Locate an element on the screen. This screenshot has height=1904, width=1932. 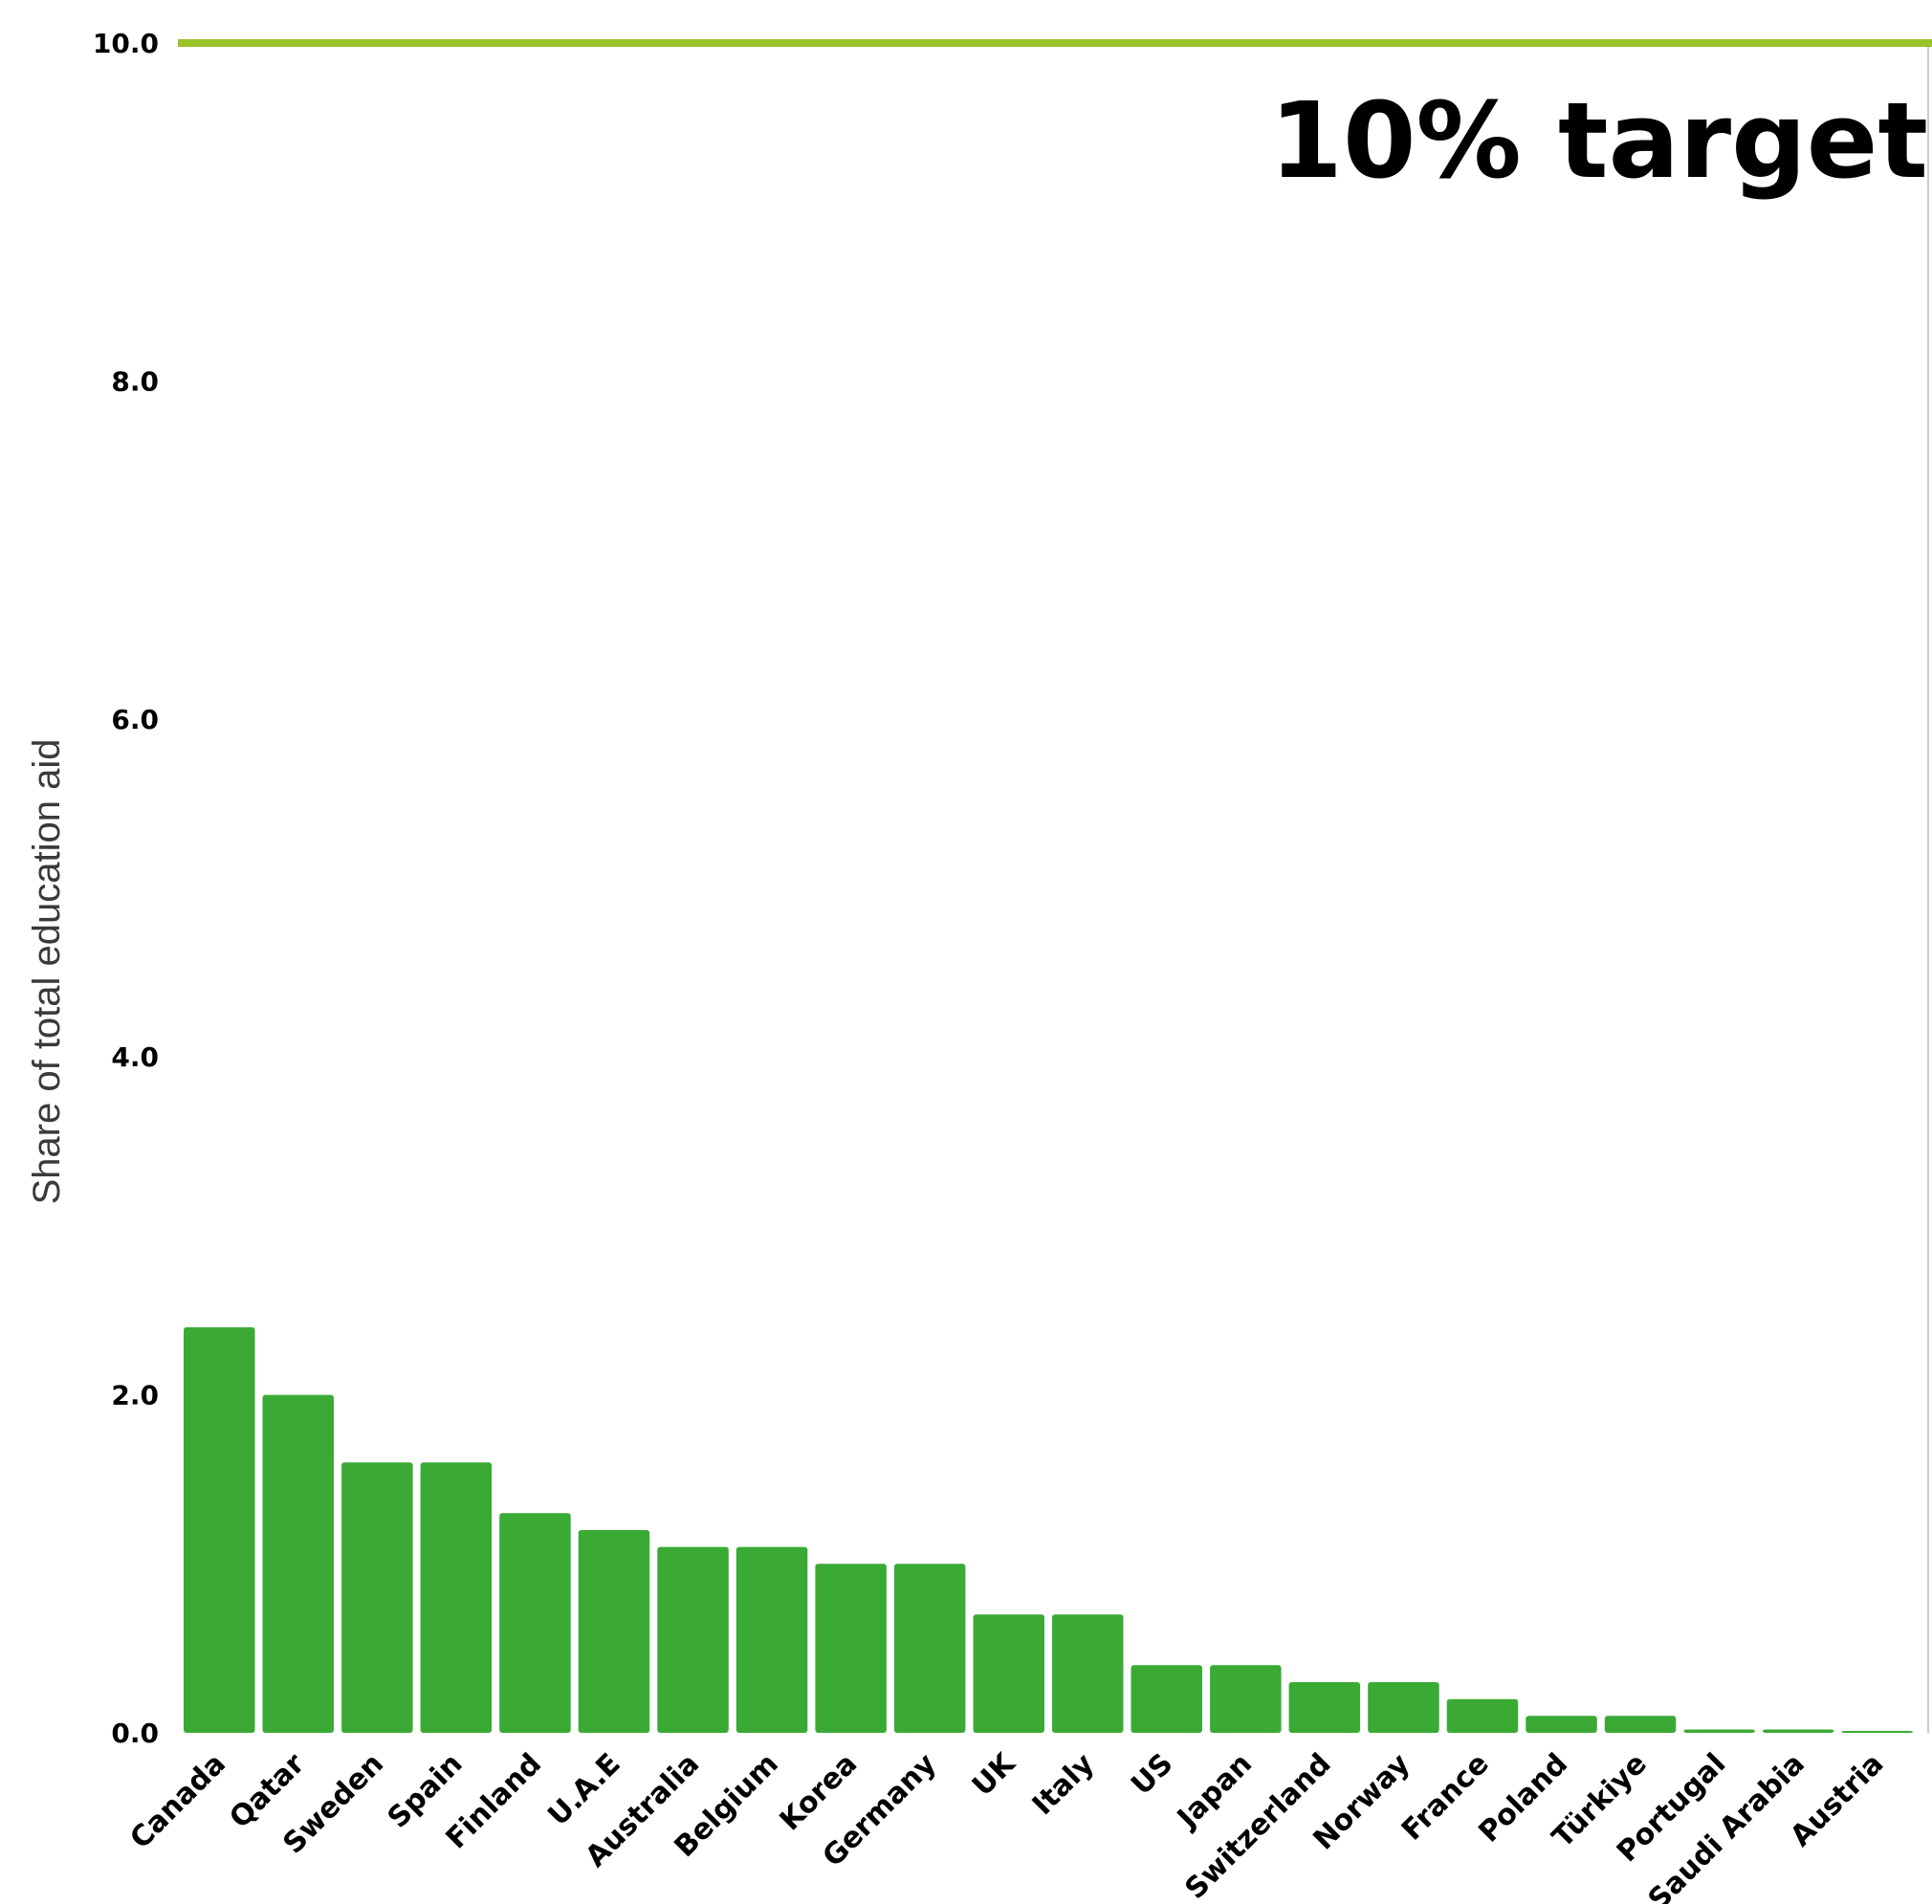
x-tick-label: UK is located at coordinates (994, 1775).